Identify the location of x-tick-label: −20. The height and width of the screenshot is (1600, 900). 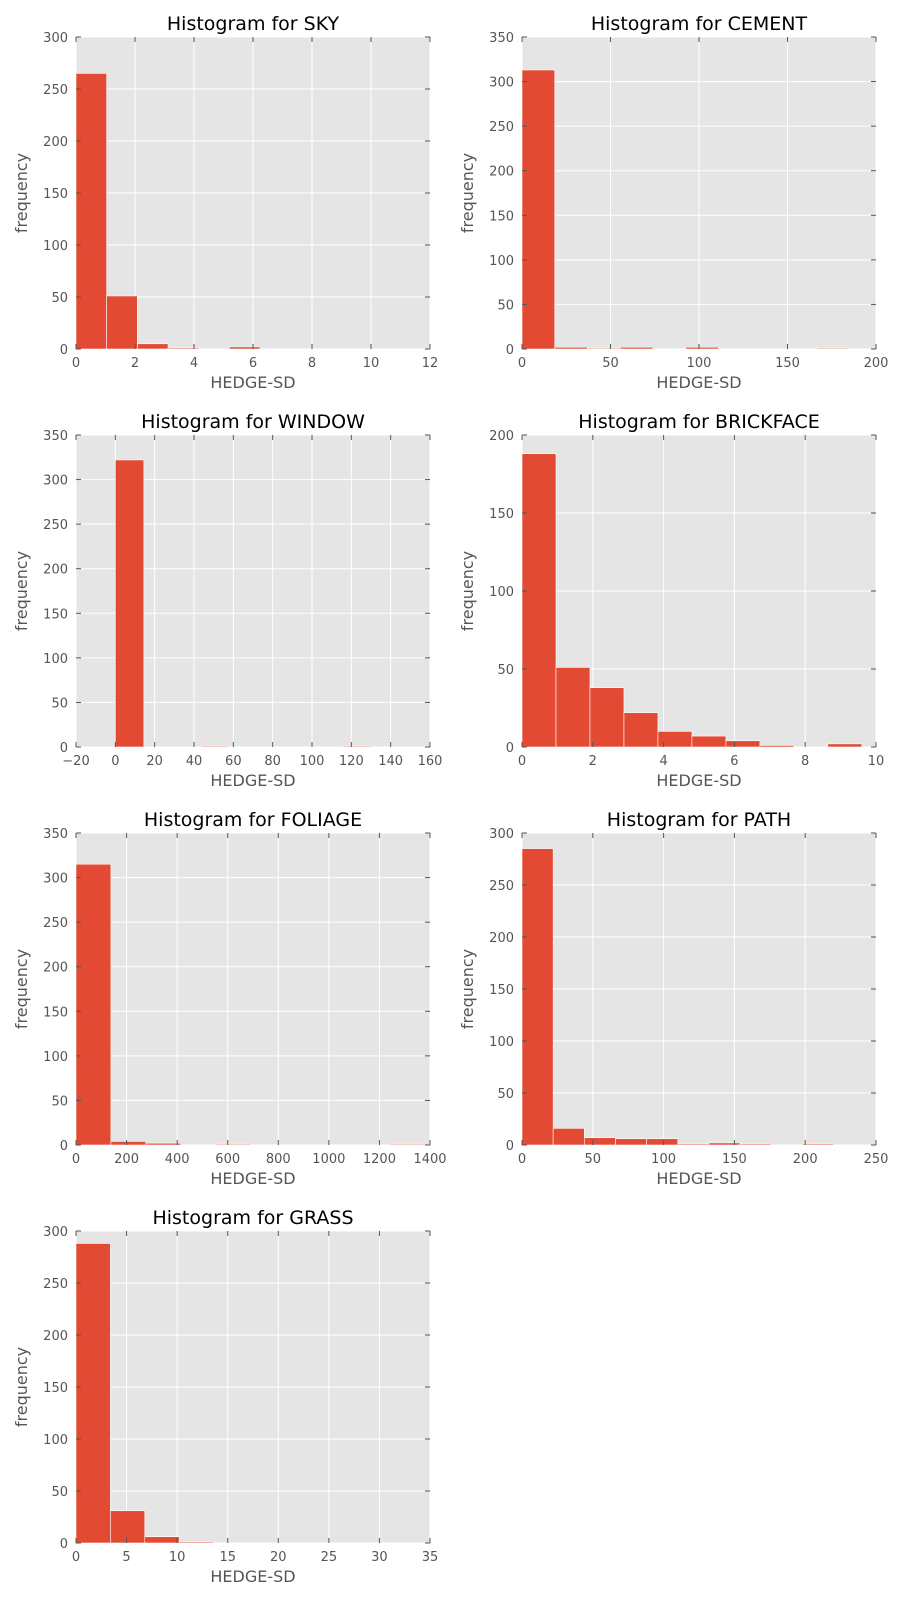
(75, 761).